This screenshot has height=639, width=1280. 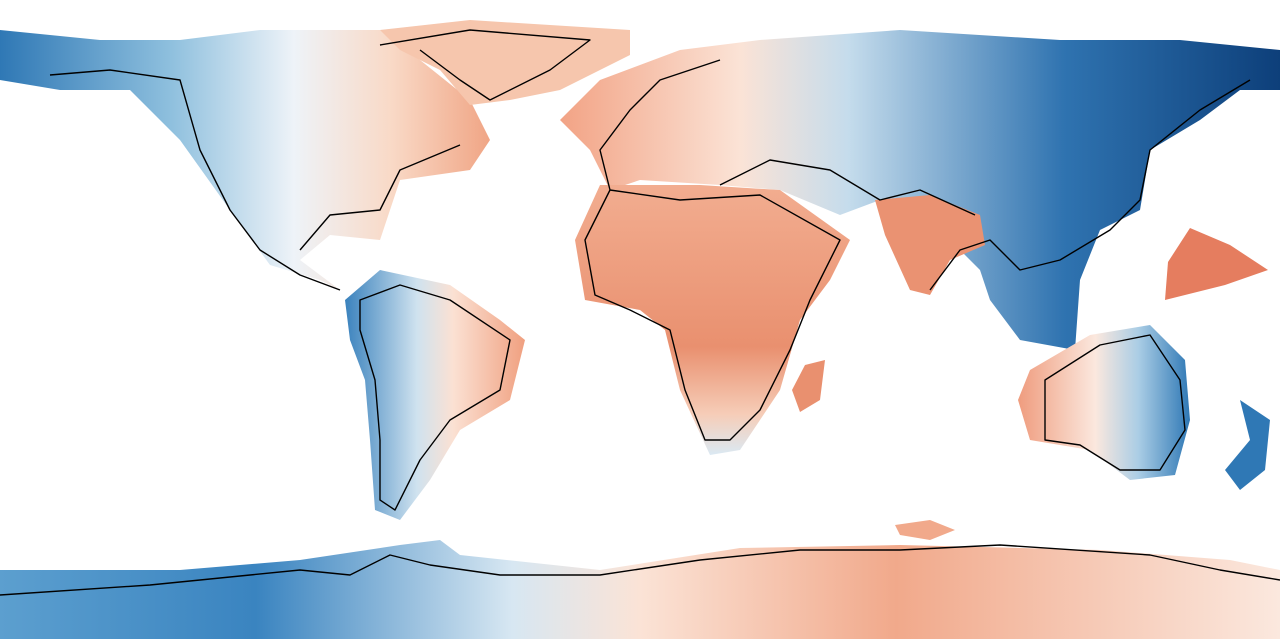 I want to click on new-zealand, so click(x=1247, y=445).